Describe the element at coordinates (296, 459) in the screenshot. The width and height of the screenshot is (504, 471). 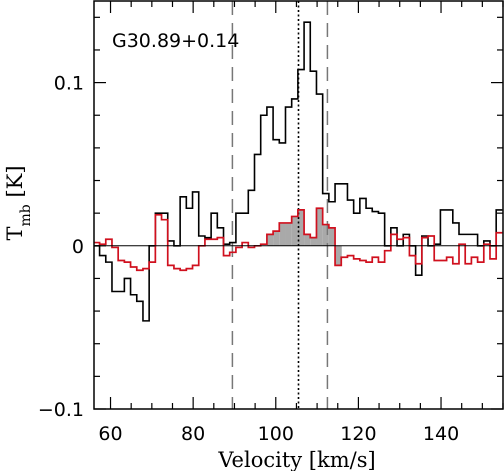
I see `x-axis-label: Velocity [km/s]` at that location.